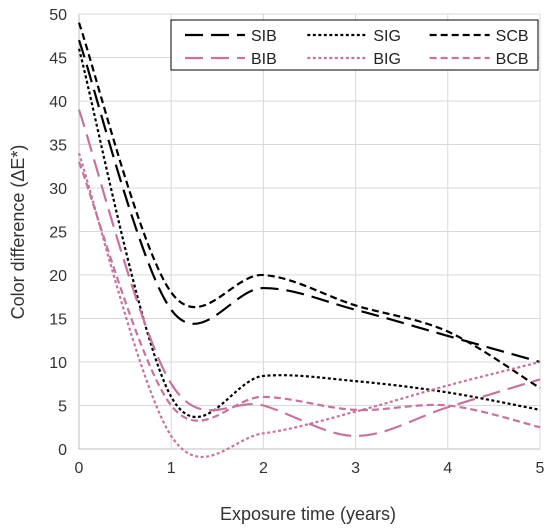  What do you see at coordinates (58, 320) in the screenshot?
I see `y-tick-label: 15` at bounding box center [58, 320].